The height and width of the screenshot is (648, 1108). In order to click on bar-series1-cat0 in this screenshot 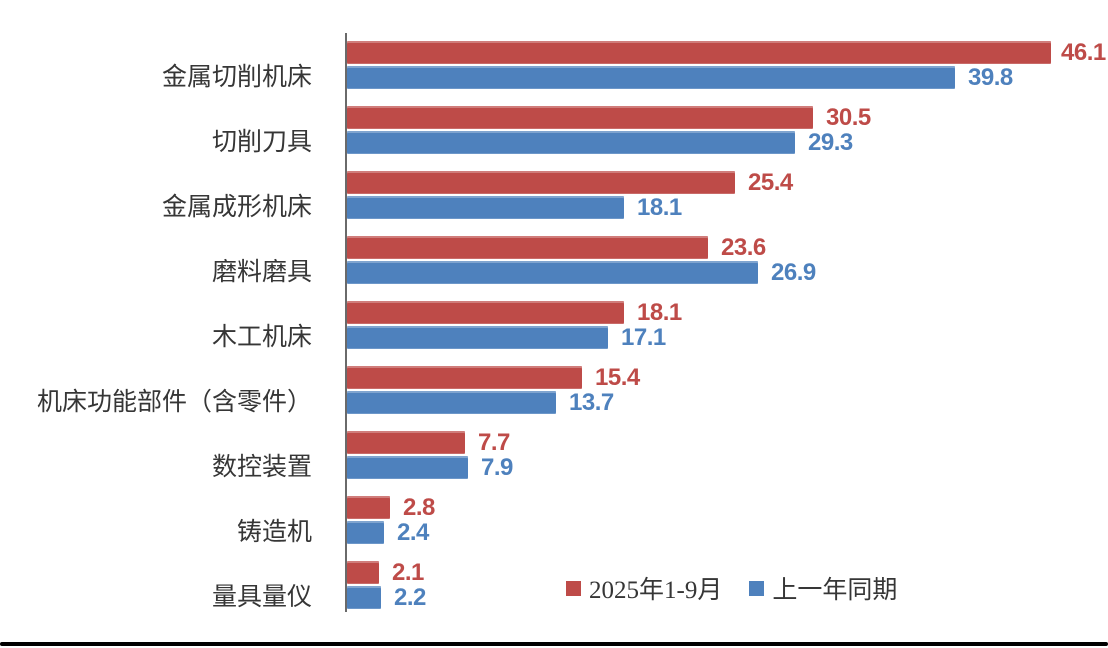, I will do `click(699, 52)`.